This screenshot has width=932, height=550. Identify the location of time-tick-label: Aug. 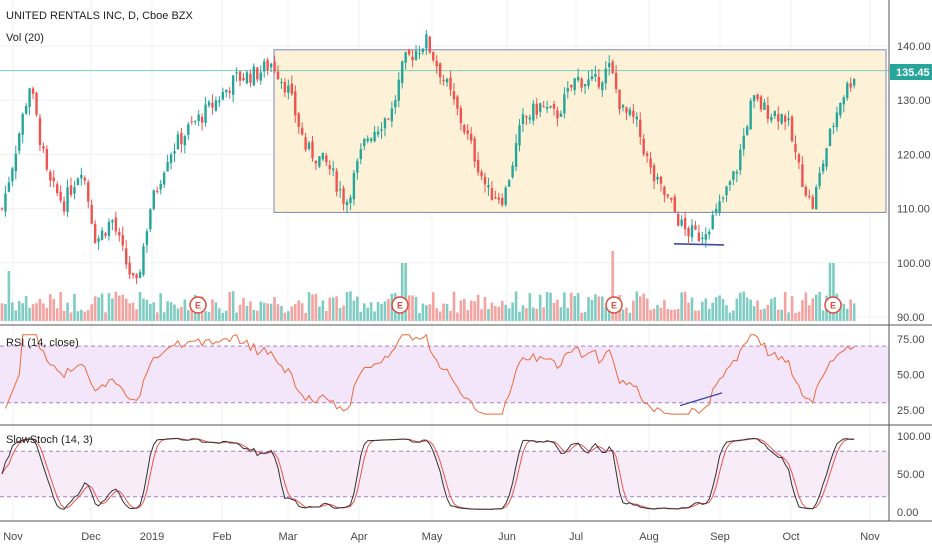
(649, 537).